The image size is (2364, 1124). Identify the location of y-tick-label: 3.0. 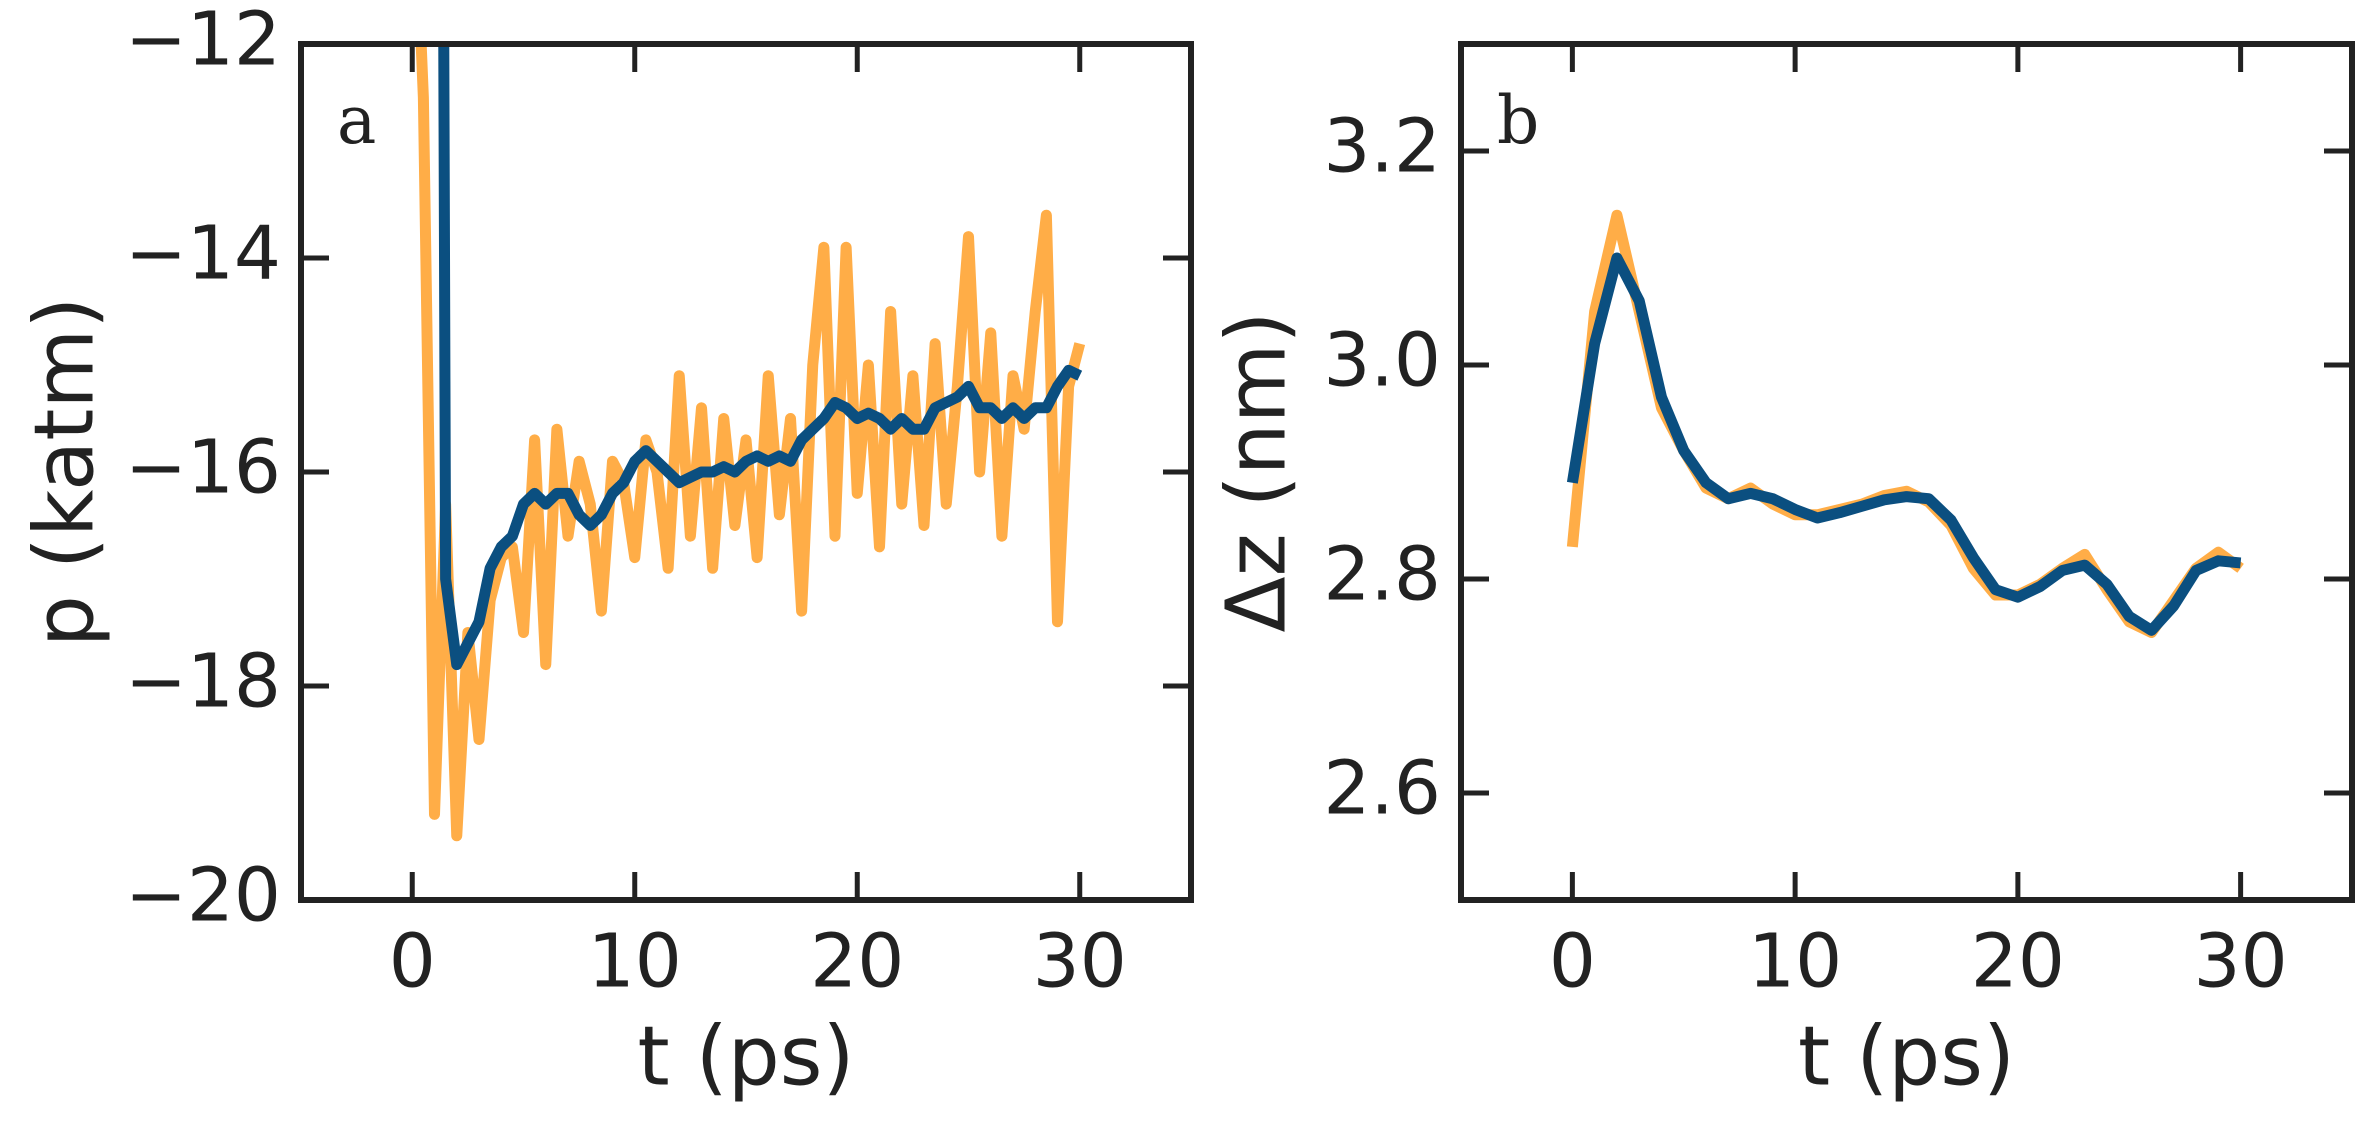
(1382, 361).